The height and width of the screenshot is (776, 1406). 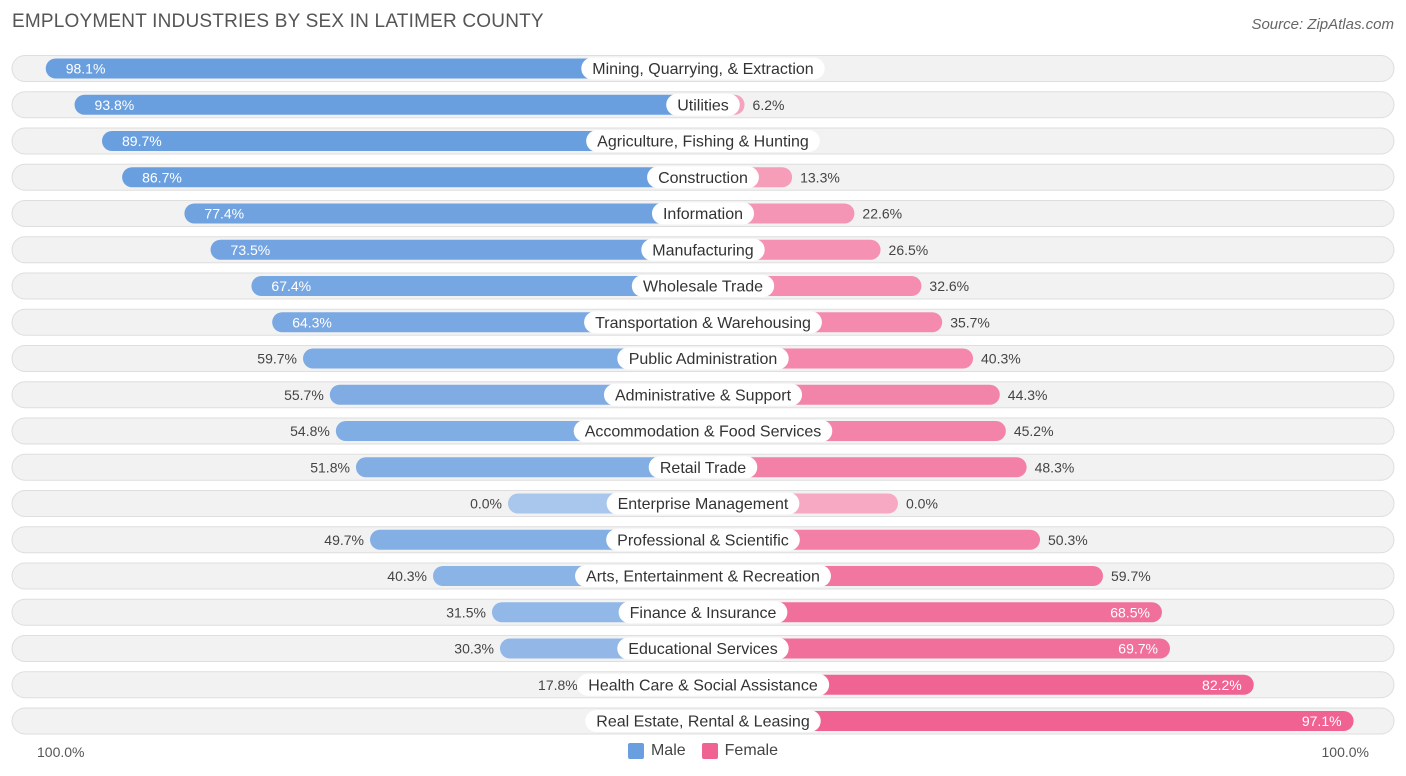 I want to click on legend: Male Female, so click(x=703, y=751).